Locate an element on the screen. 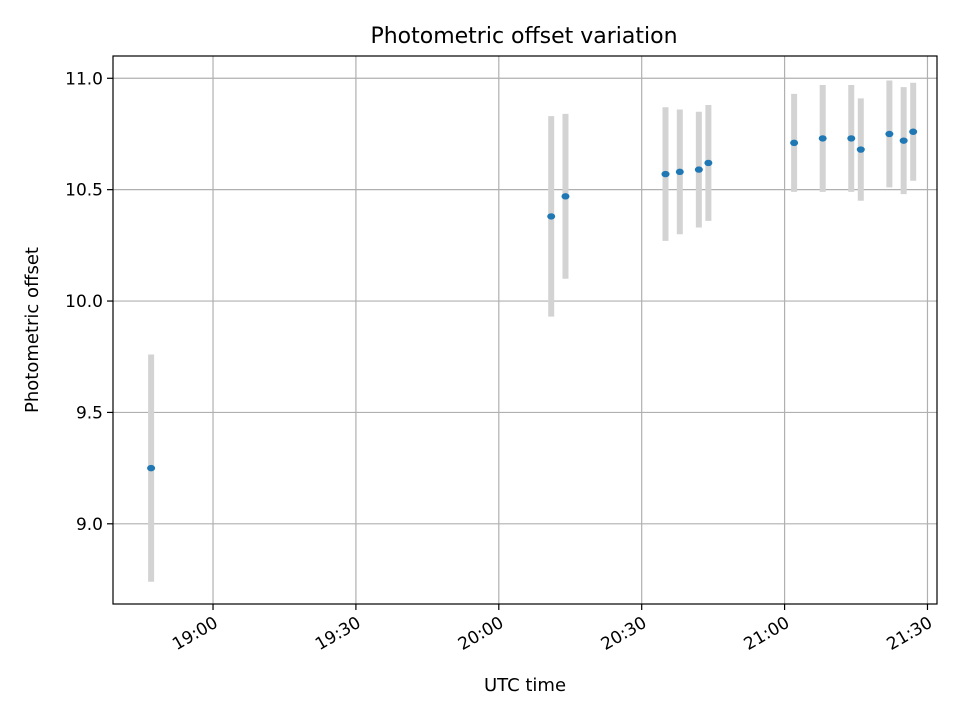 Image resolution: width=960 pixels, height=720 pixels. x-tick-label: 21:30 is located at coordinates (910, 634).